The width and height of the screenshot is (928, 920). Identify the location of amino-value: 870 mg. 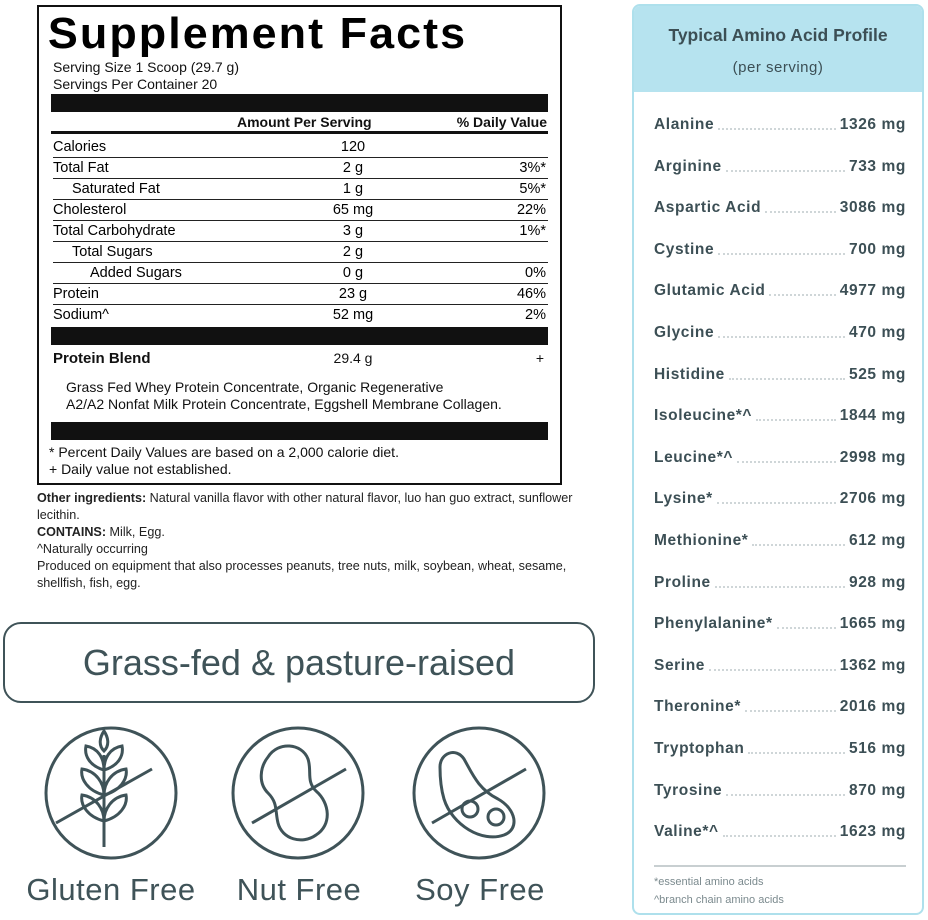
(877, 790).